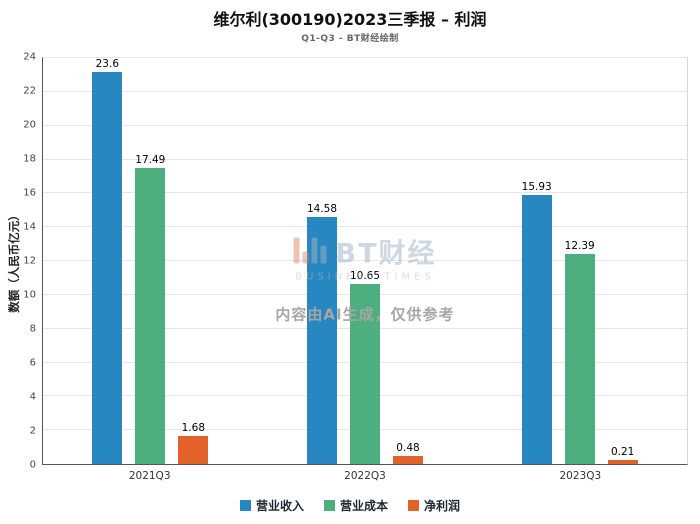  Describe the element at coordinates (193, 427) in the screenshot. I see `bar-value-label: 1.68` at that location.